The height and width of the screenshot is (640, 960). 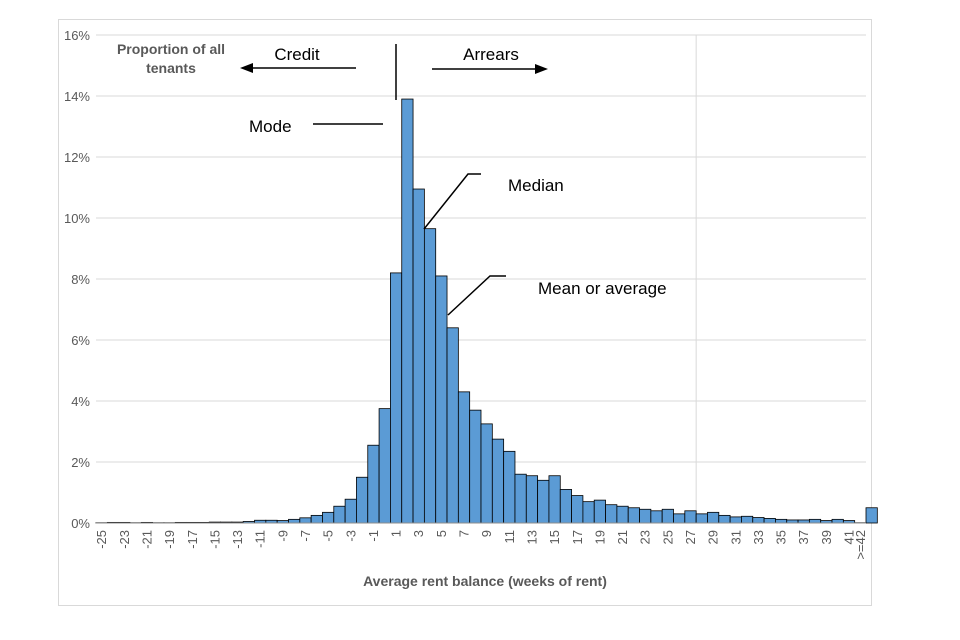 I want to click on x-tick-label: 25, so click(x=667, y=537).